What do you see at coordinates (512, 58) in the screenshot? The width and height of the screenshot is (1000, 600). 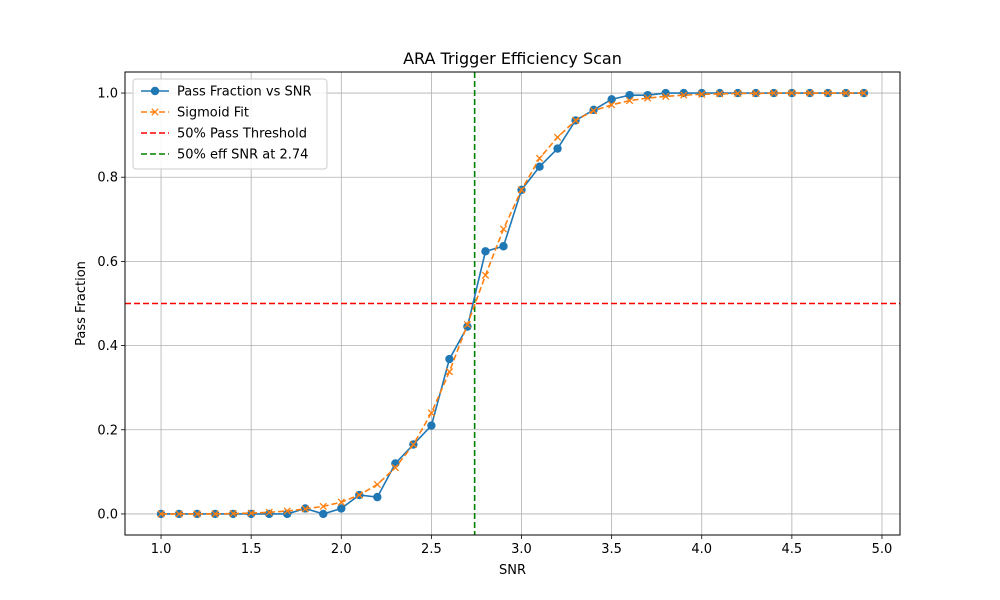 I see `chart-title: ARA Trigger Efficiency Scan` at bounding box center [512, 58].